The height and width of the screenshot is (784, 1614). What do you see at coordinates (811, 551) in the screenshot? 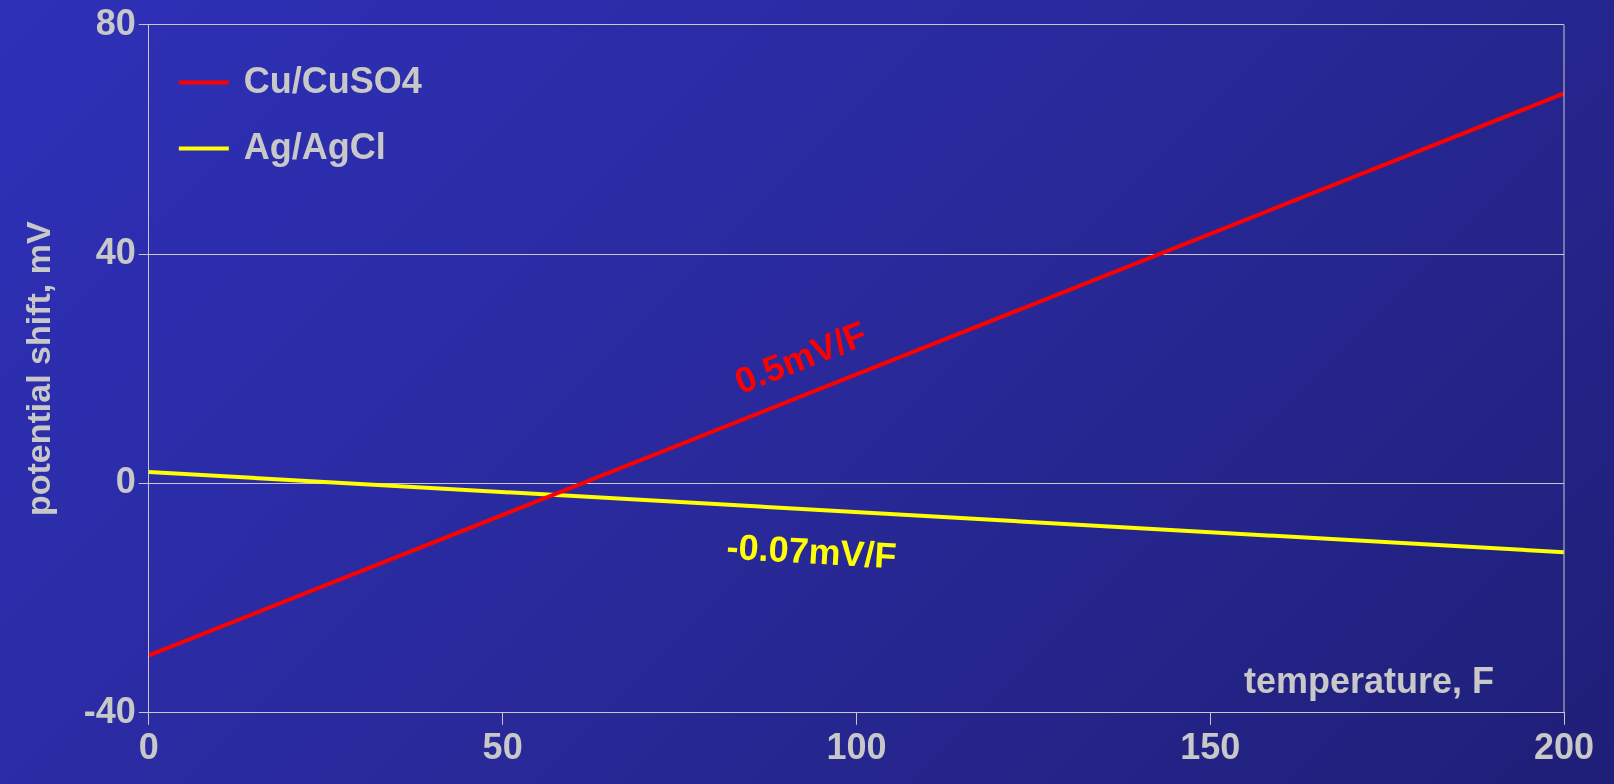
I see `annotation: -0.07mV/F` at bounding box center [811, 551].